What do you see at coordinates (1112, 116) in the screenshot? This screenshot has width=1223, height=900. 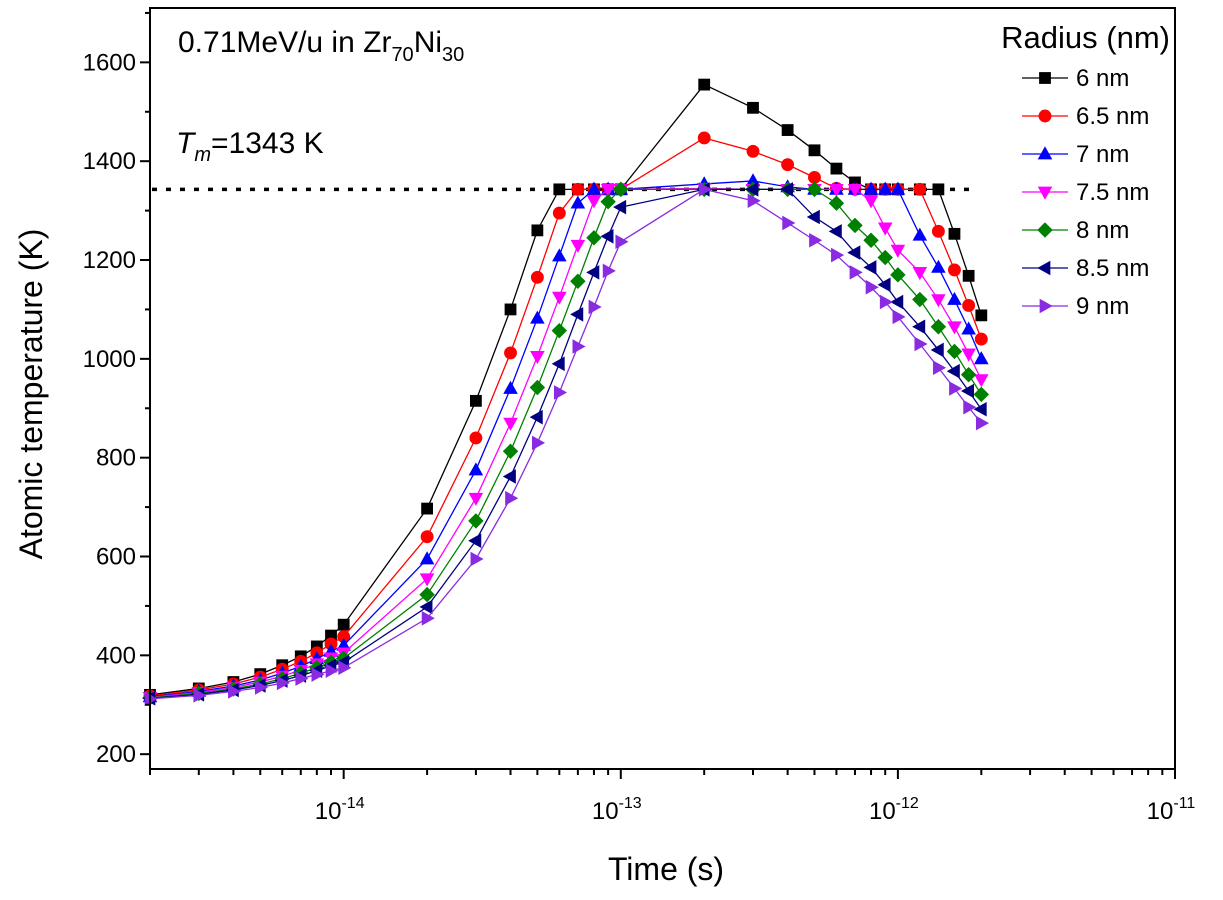 I see `legend-label: 6.5 nm` at bounding box center [1112, 116].